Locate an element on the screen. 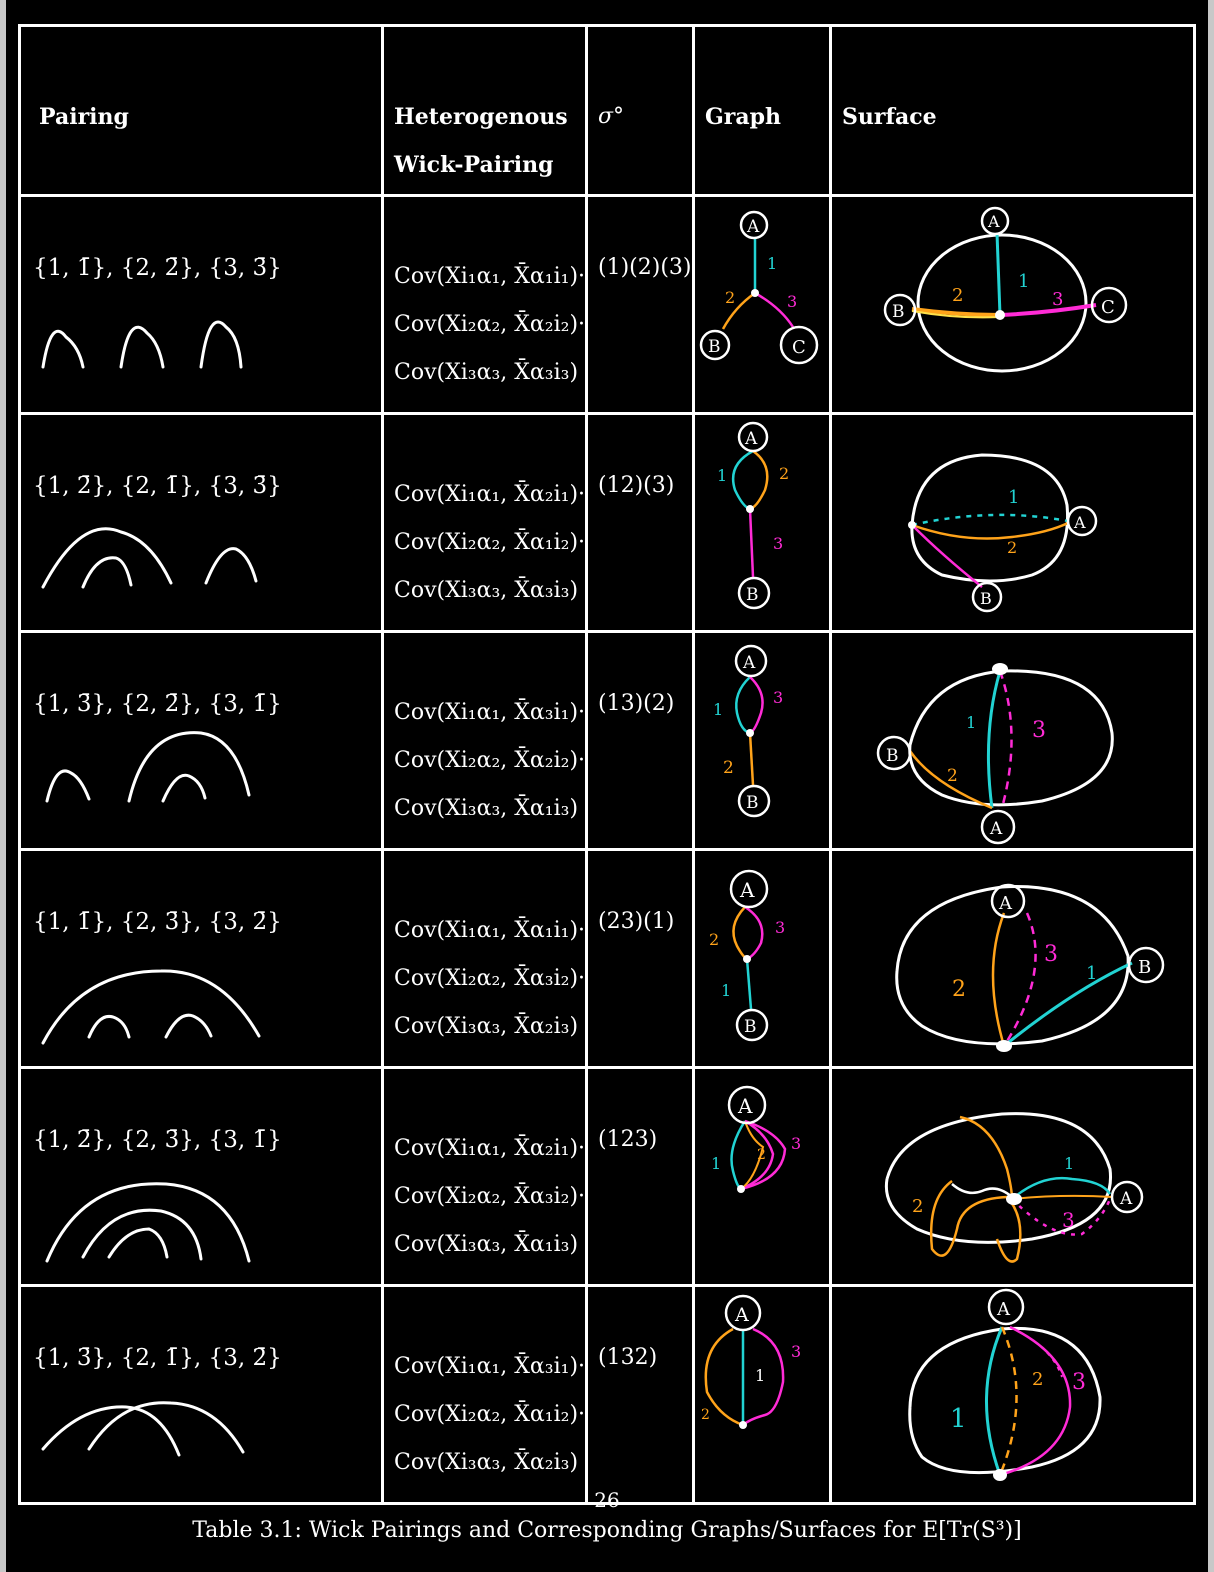 This screenshot has width=1214, height=1572. sigma-cell: (23)(1) is located at coordinates (640, 958).